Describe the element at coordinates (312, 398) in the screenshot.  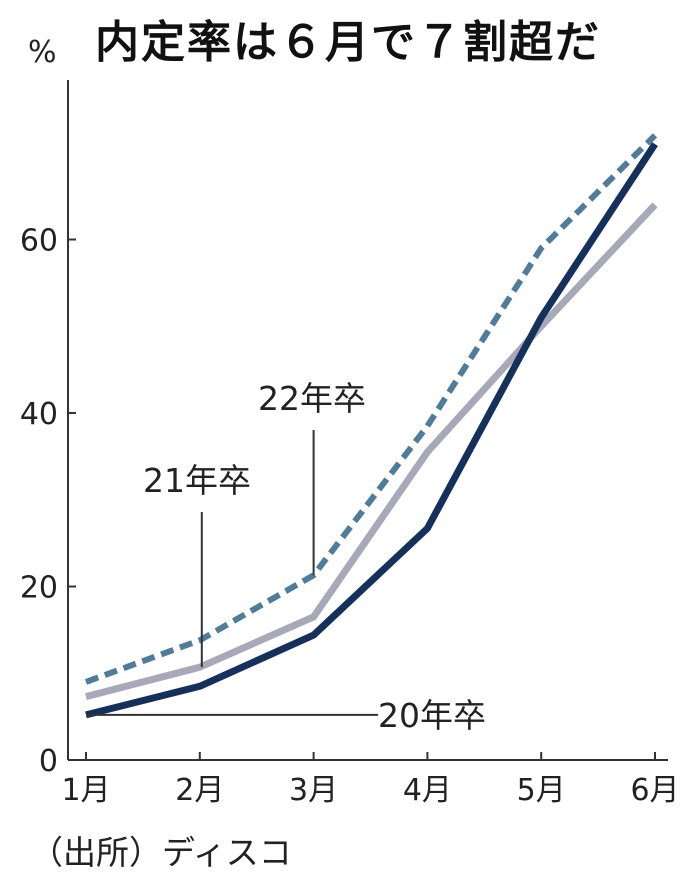
I see `series-label-2: 22年卒` at that location.